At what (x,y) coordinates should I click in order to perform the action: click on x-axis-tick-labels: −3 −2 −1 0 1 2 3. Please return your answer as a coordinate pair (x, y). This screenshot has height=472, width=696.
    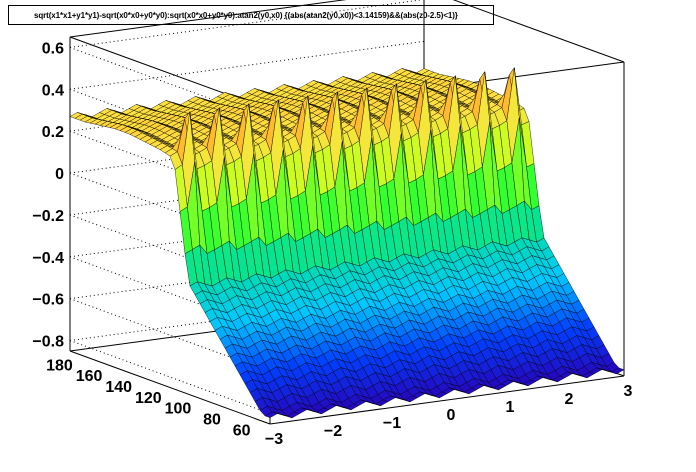
    Looking at the image, I should click on (449, 415).